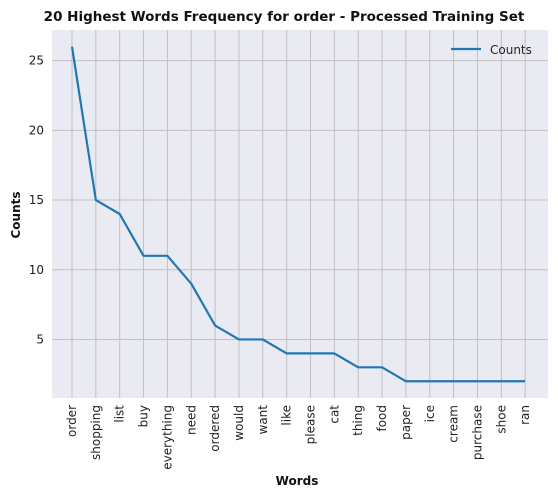 The width and height of the screenshot is (558, 498). I want to click on x-tick-label: cream, so click(454, 424).